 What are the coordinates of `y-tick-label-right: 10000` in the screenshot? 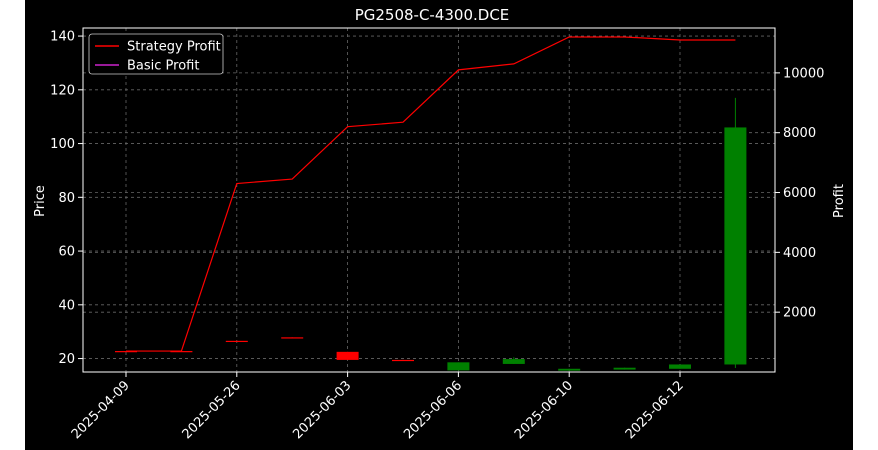 It's located at (803, 73).